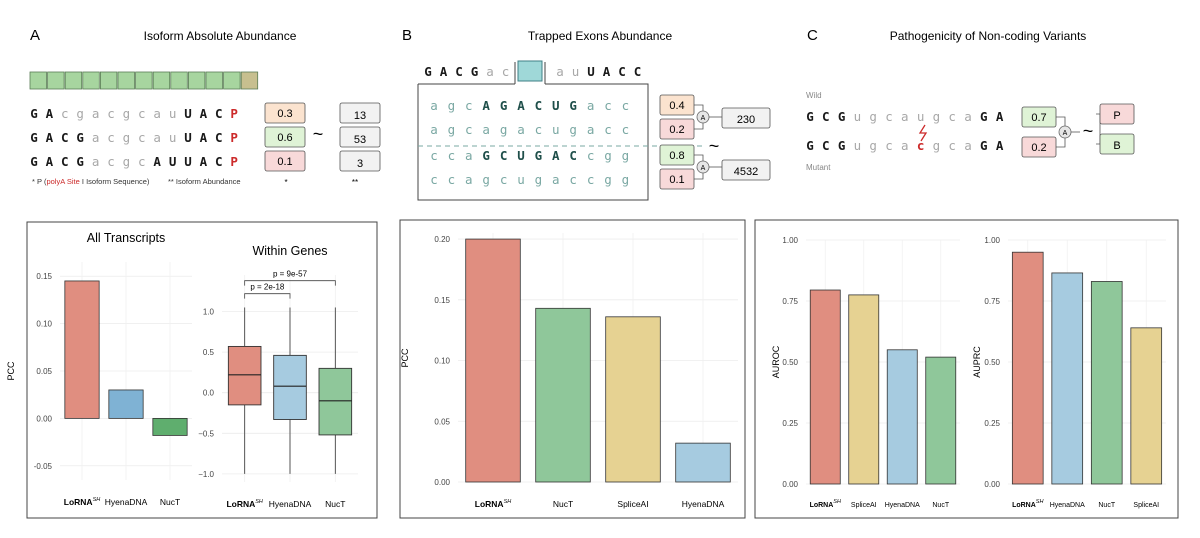 The image size is (1200, 538). What do you see at coordinates (1000, 116) in the screenshot?
I see `variant-seq-char: A` at bounding box center [1000, 116].